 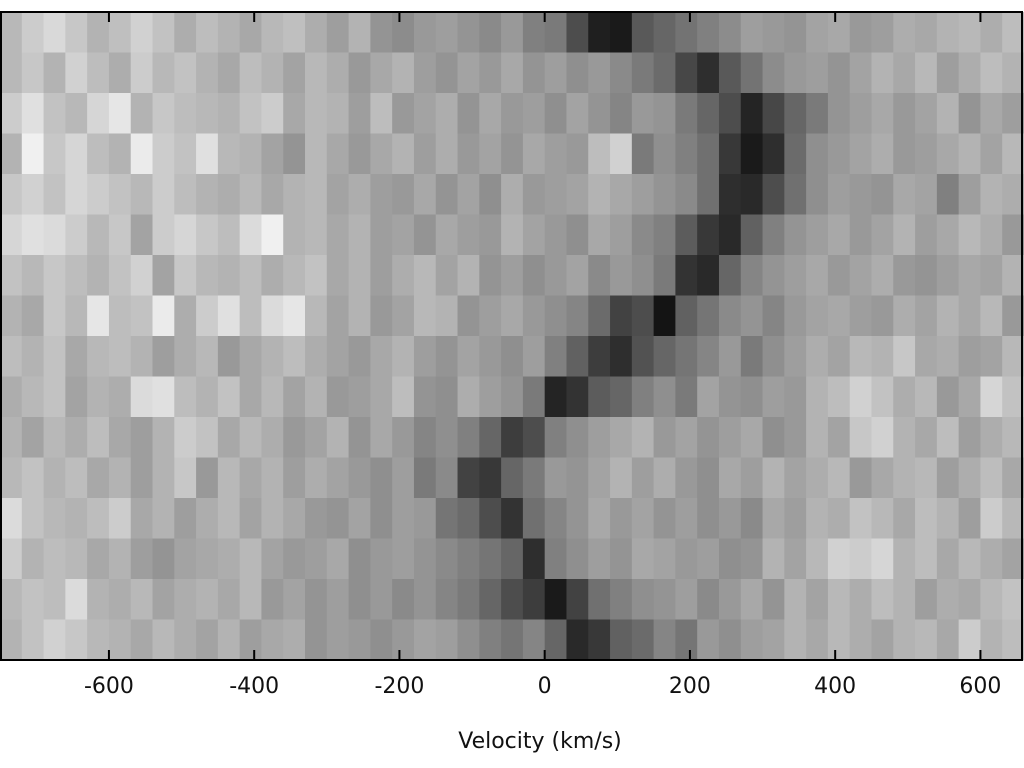 What do you see at coordinates (835, 686) in the screenshot?
I see `x-tick-label: 400` at bounding box center [835, 686].